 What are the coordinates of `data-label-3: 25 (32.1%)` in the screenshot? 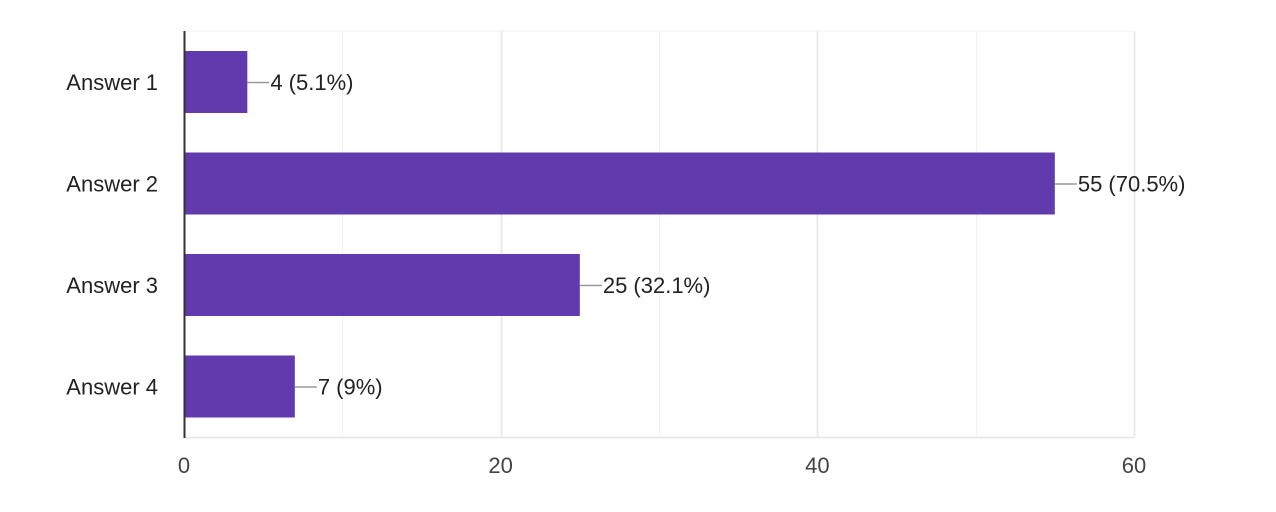 It's located at (657, 285).